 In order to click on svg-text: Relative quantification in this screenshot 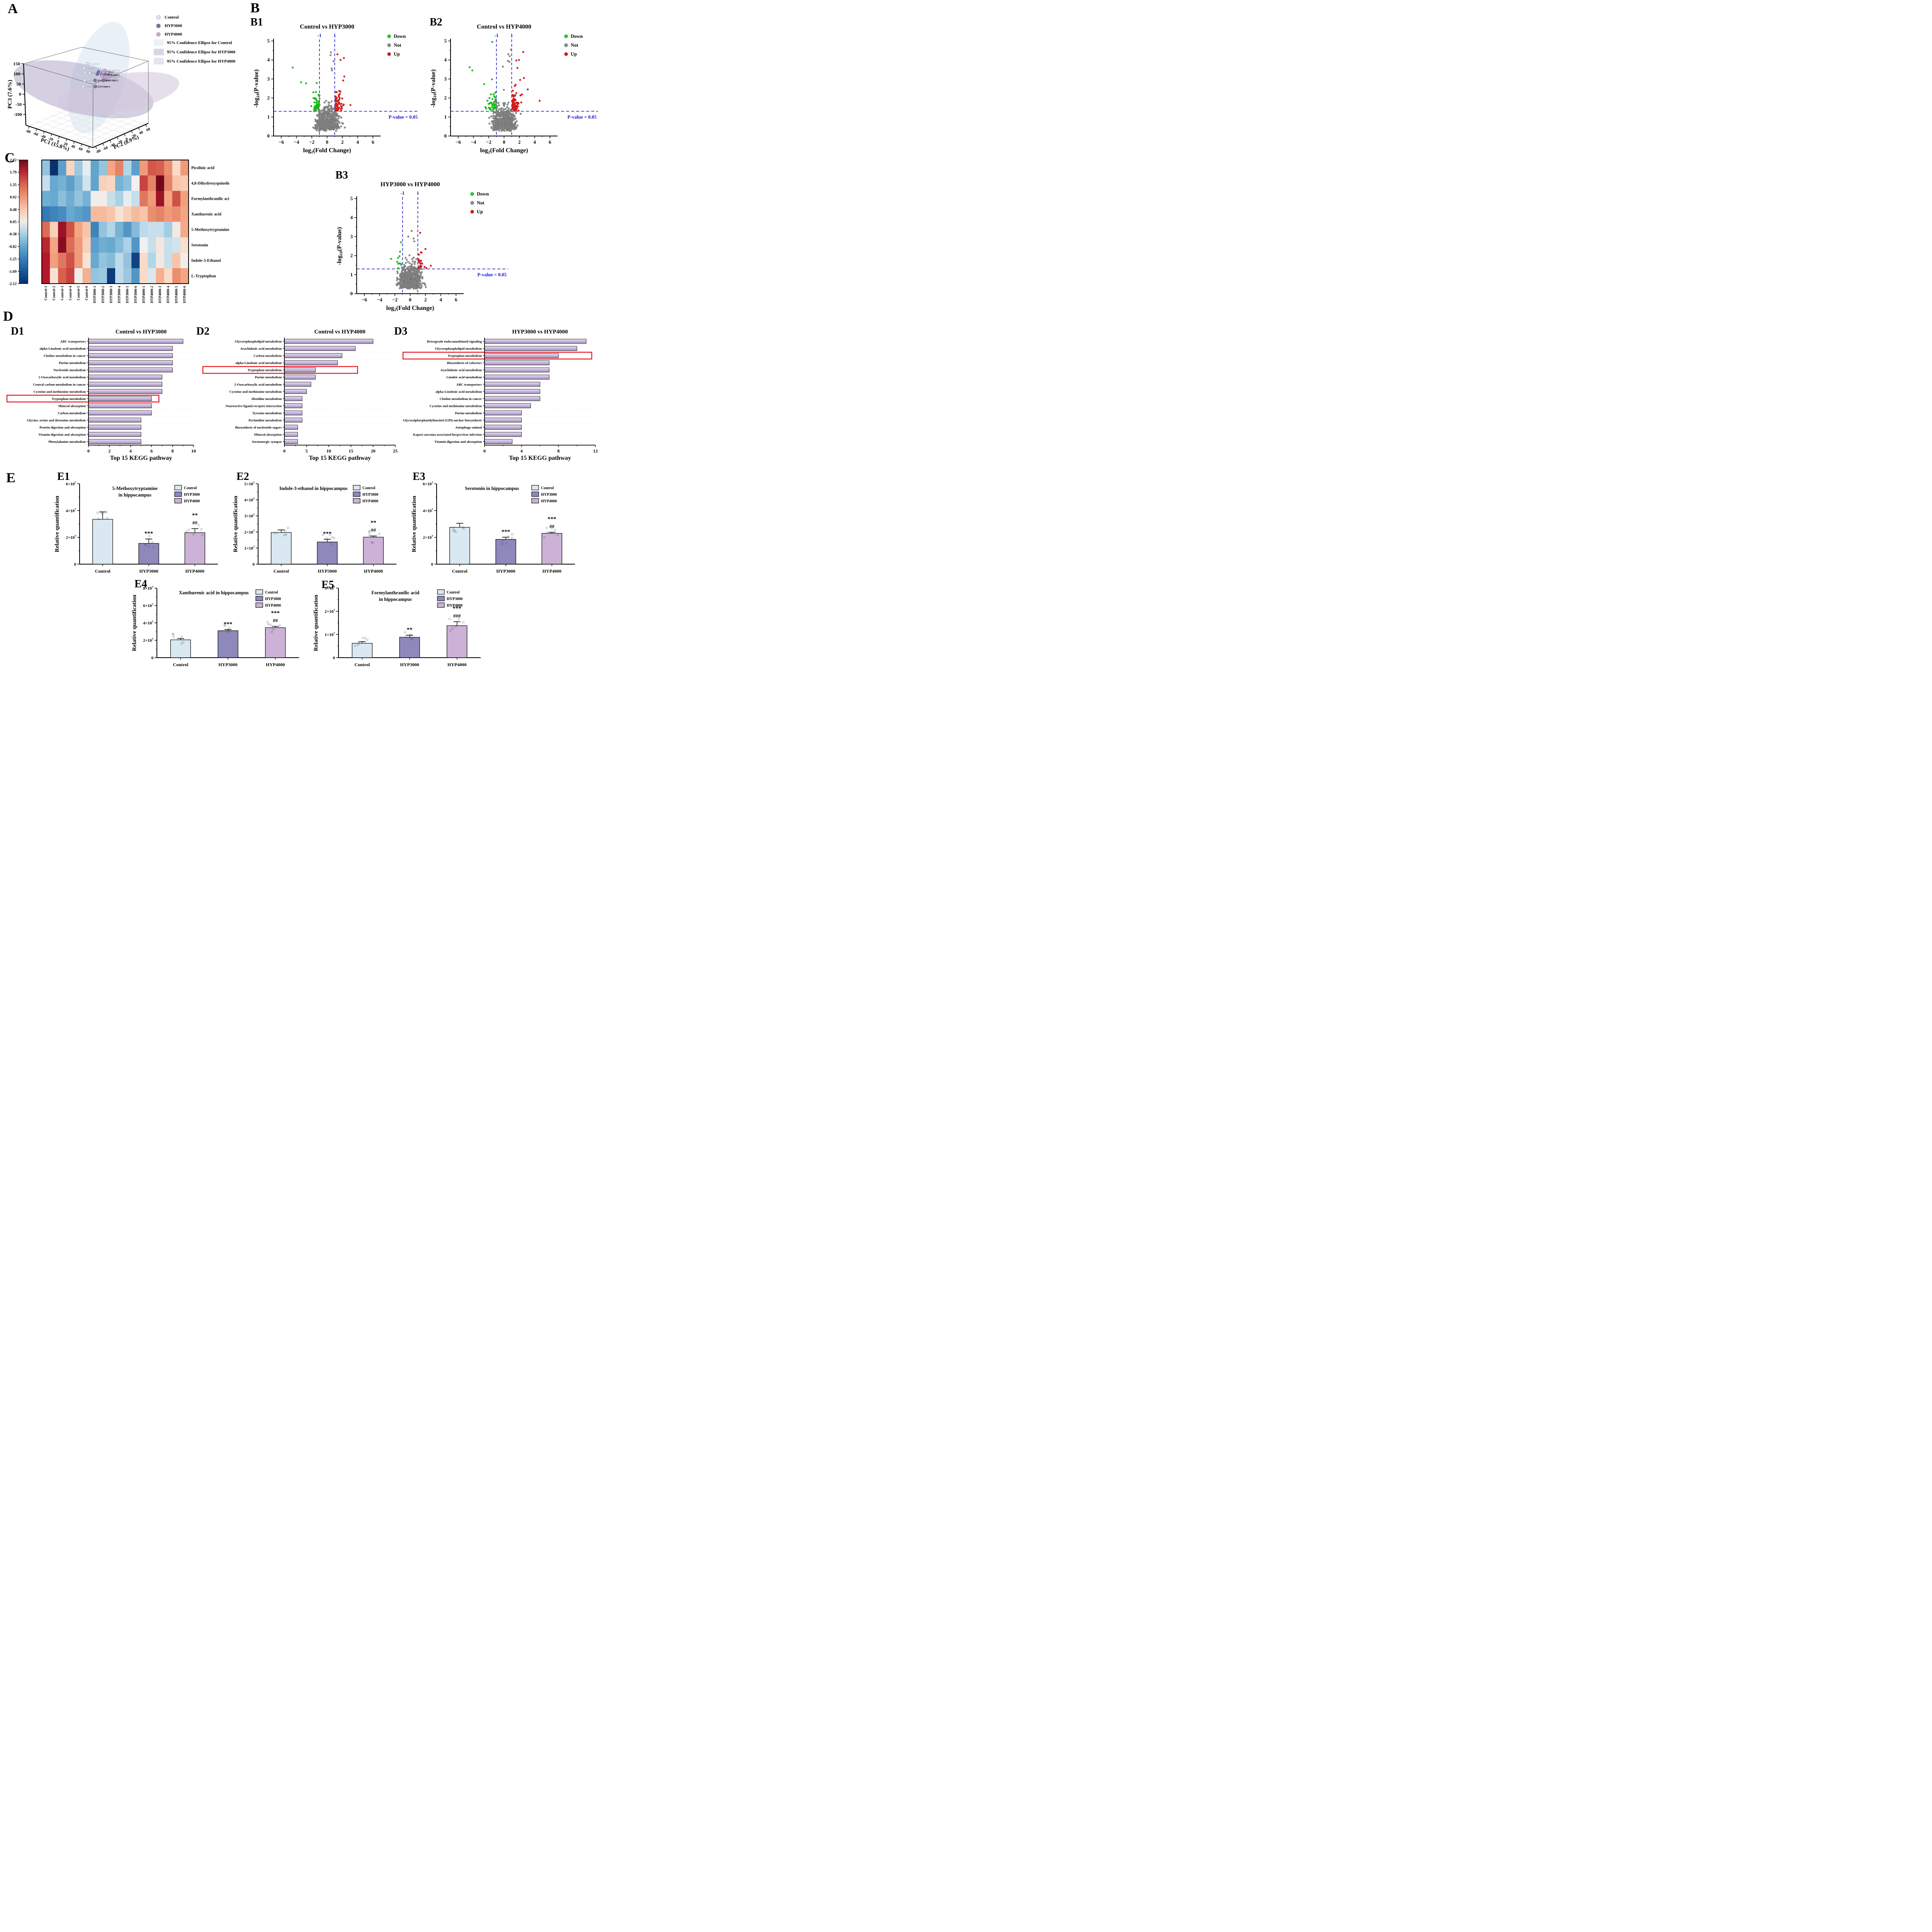, I will do `click(316, 623)`.